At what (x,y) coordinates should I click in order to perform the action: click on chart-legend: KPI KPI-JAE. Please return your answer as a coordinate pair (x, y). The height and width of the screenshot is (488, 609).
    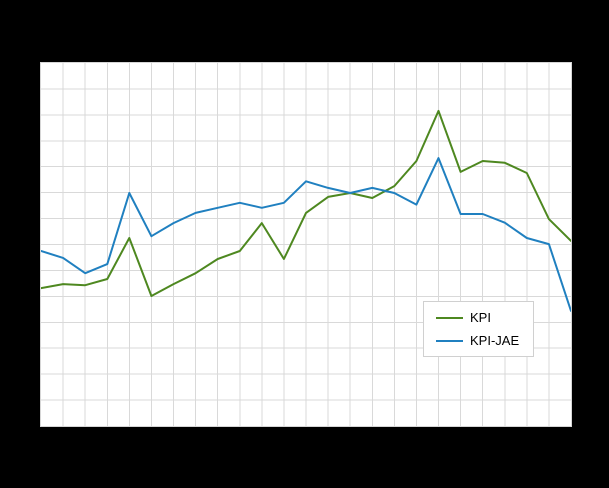
    Looking at the image, I should click on (479, 329).